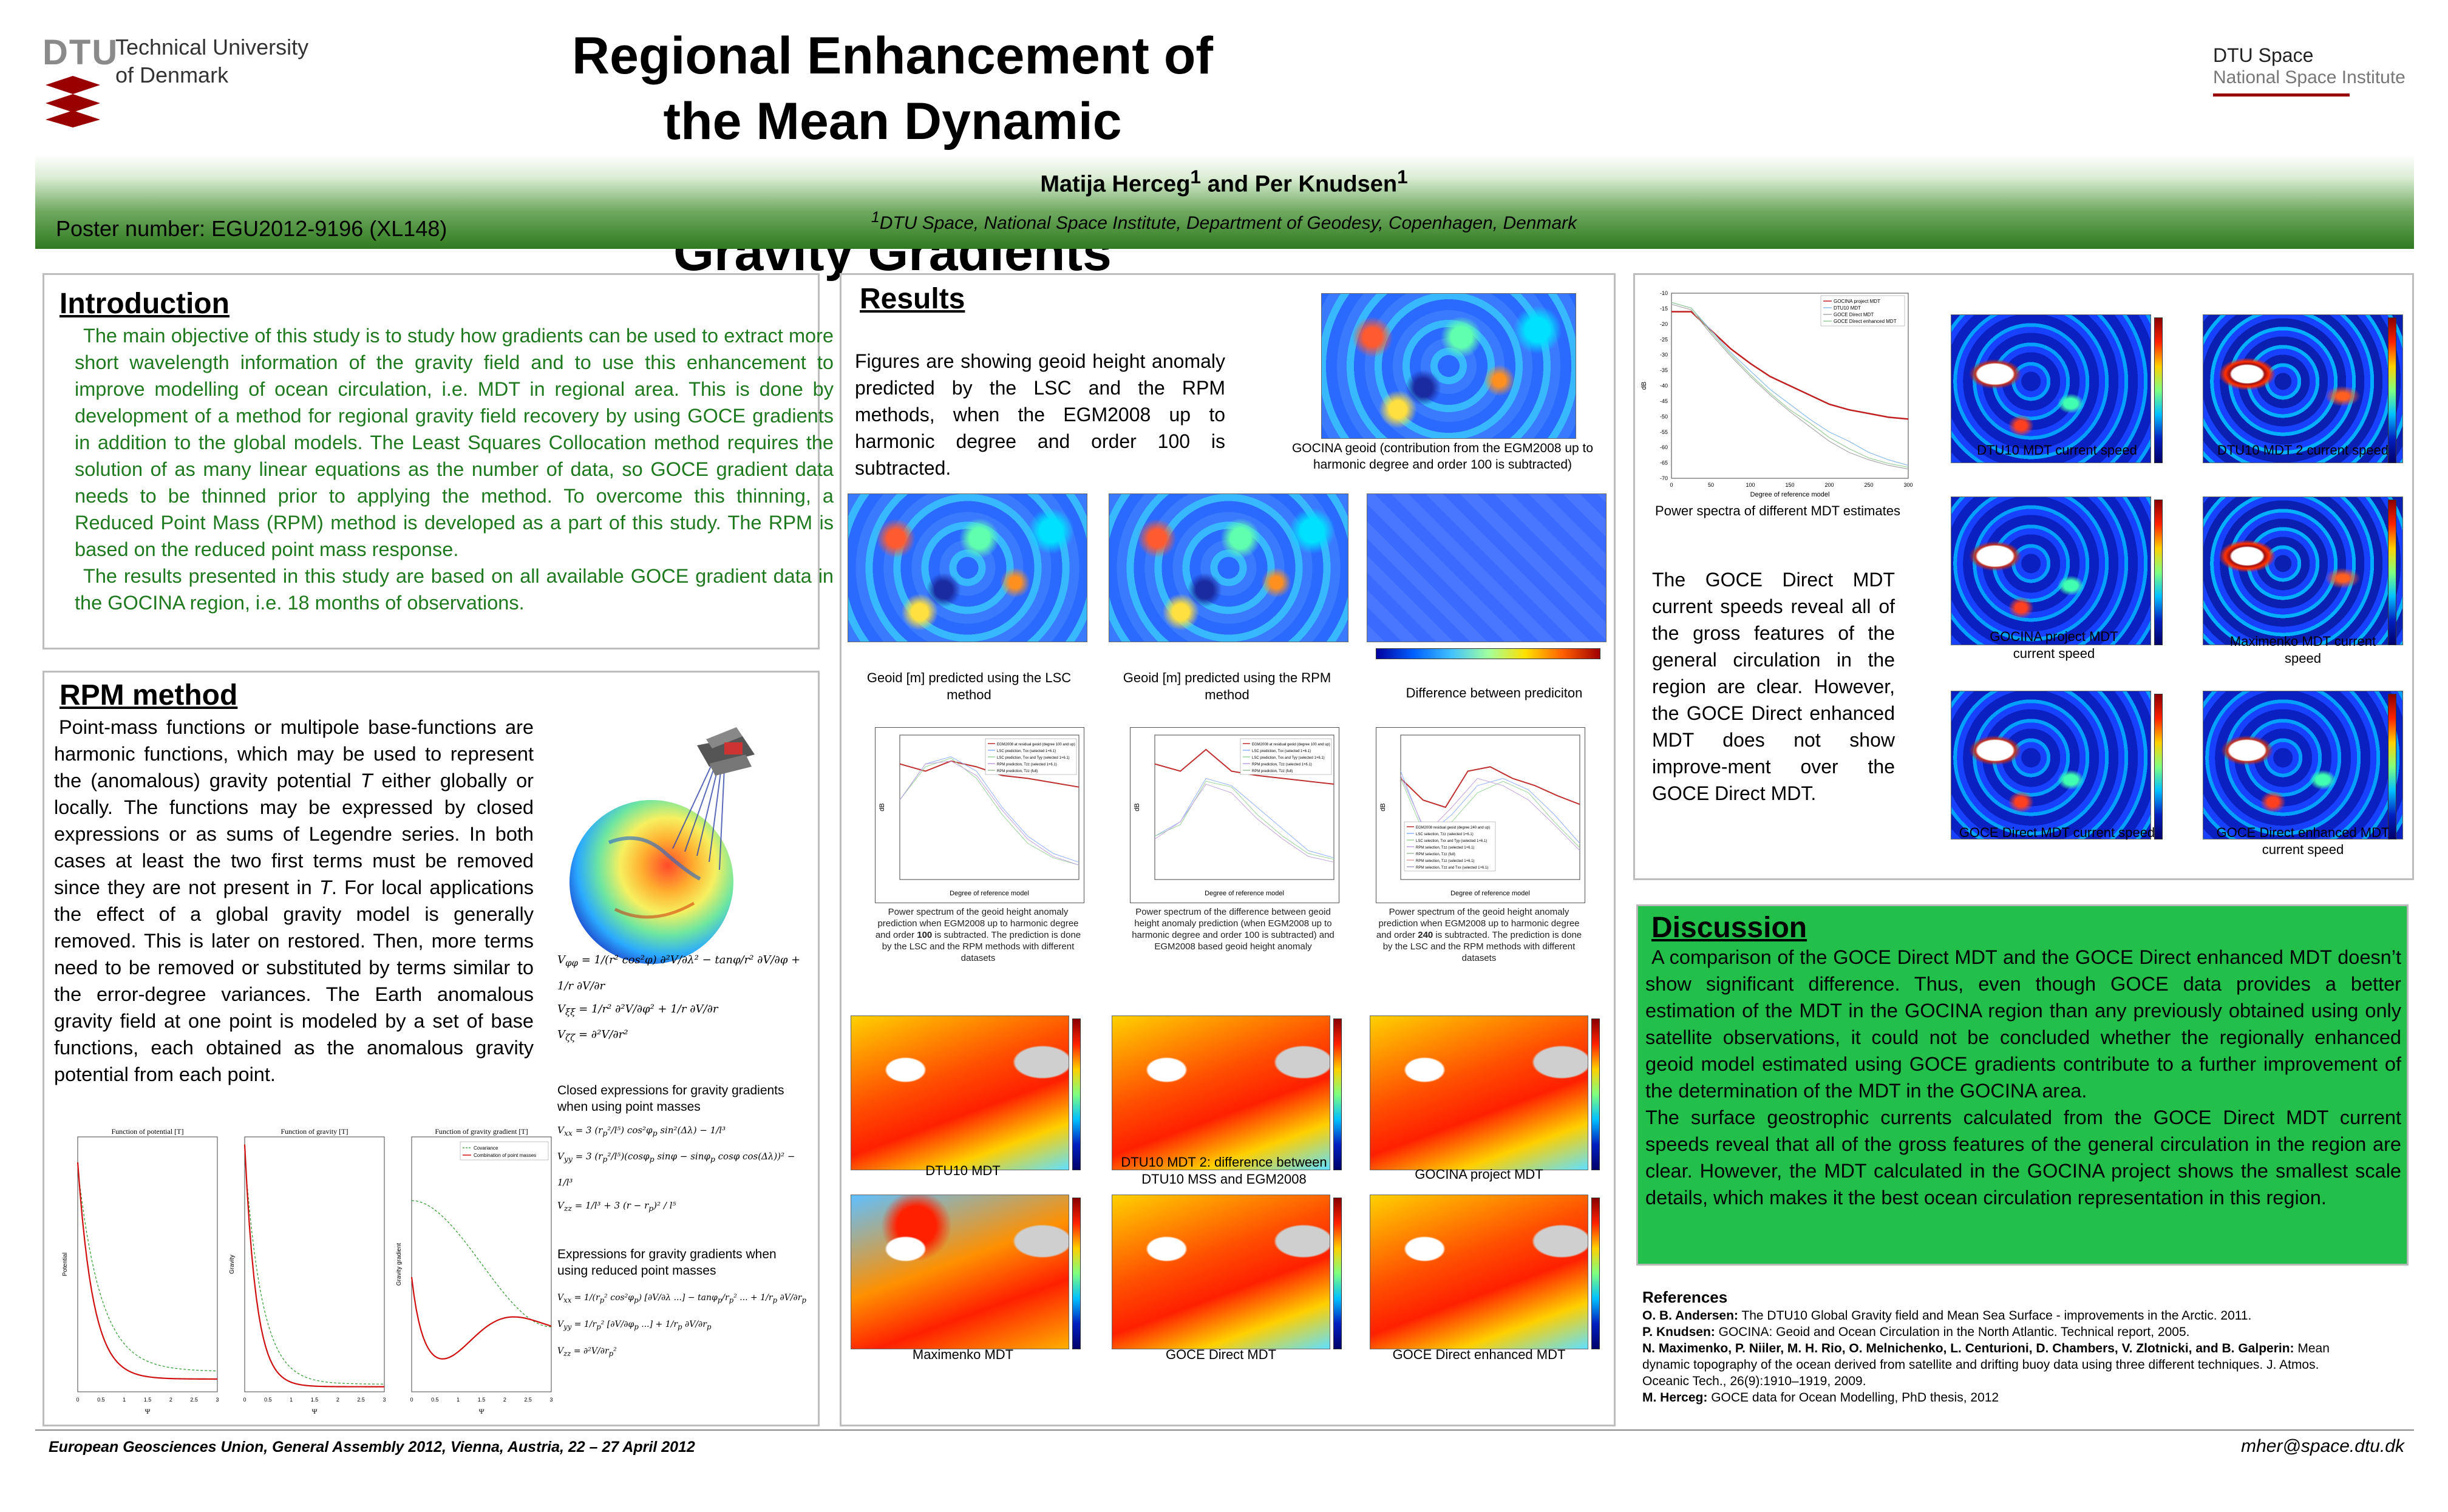  What do you see at coordinates (2309, 77) in the screenshot?
I see `institute-sub: National Space Institute` at bounding box center [2309, 77].